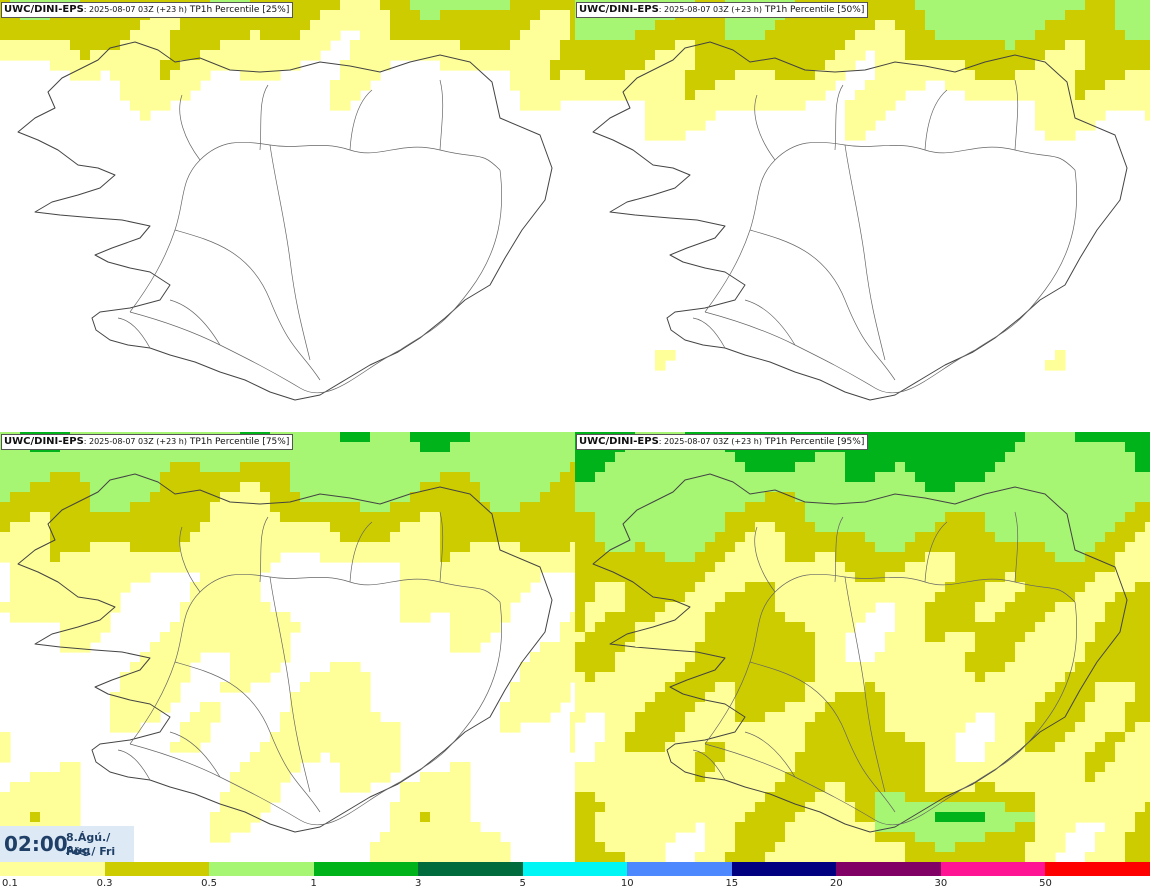 The image size is (1150, 891). Describe the element at coordinates (1045, 883) in the screenshot. I see `legend-tick-label: 50` at that location.